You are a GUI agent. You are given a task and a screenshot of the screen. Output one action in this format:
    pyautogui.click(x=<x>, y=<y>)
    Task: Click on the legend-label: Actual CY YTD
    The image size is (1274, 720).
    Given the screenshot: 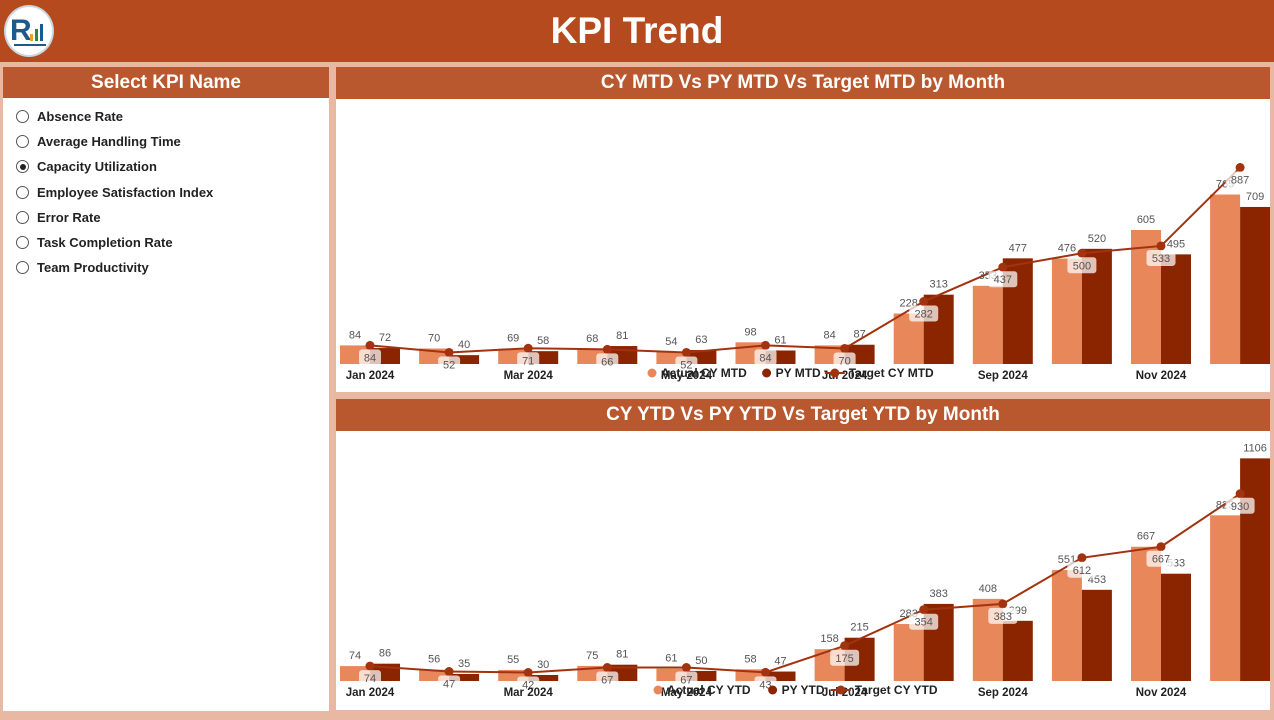 What is the action you would take?
    pyautogui.click(x=709, y=690)
    